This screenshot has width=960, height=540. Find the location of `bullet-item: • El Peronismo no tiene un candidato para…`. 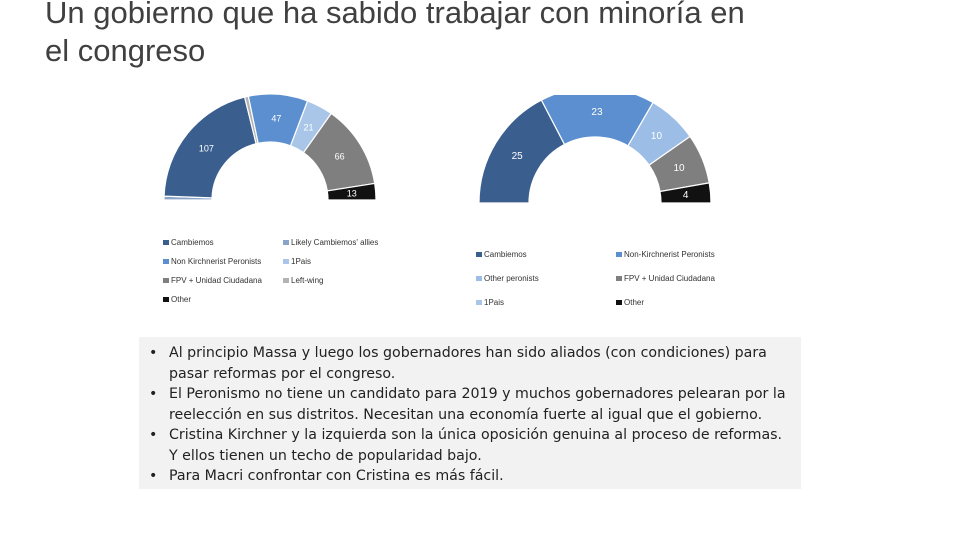

bullet-item: • El Peronismo no tiene un candidato para… is located at coordinates (469, 404).